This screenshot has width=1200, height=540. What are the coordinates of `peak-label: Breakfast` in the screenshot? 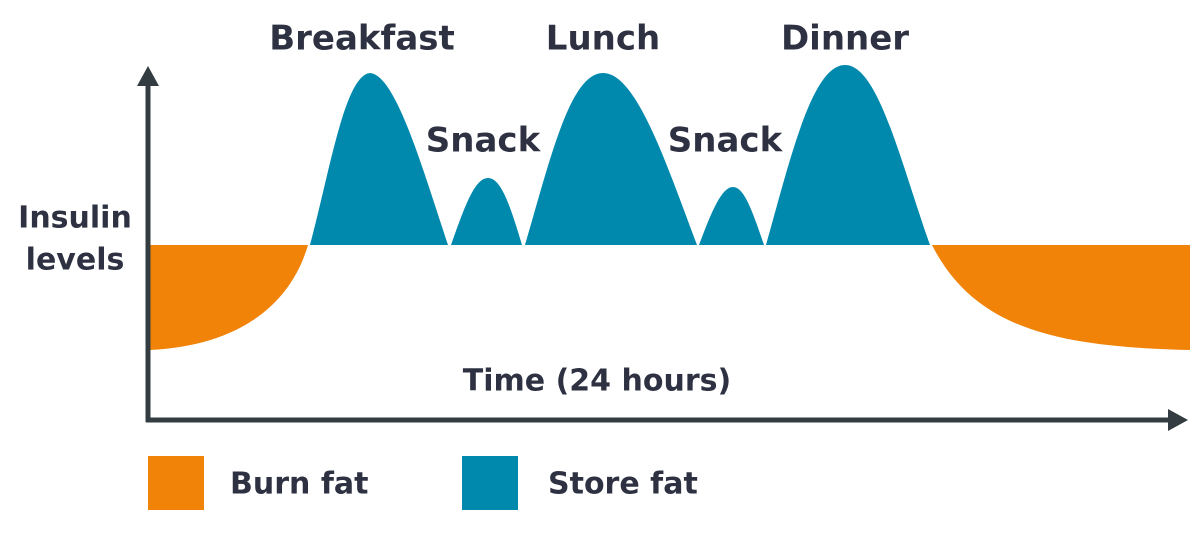 It's located at (362, 39).